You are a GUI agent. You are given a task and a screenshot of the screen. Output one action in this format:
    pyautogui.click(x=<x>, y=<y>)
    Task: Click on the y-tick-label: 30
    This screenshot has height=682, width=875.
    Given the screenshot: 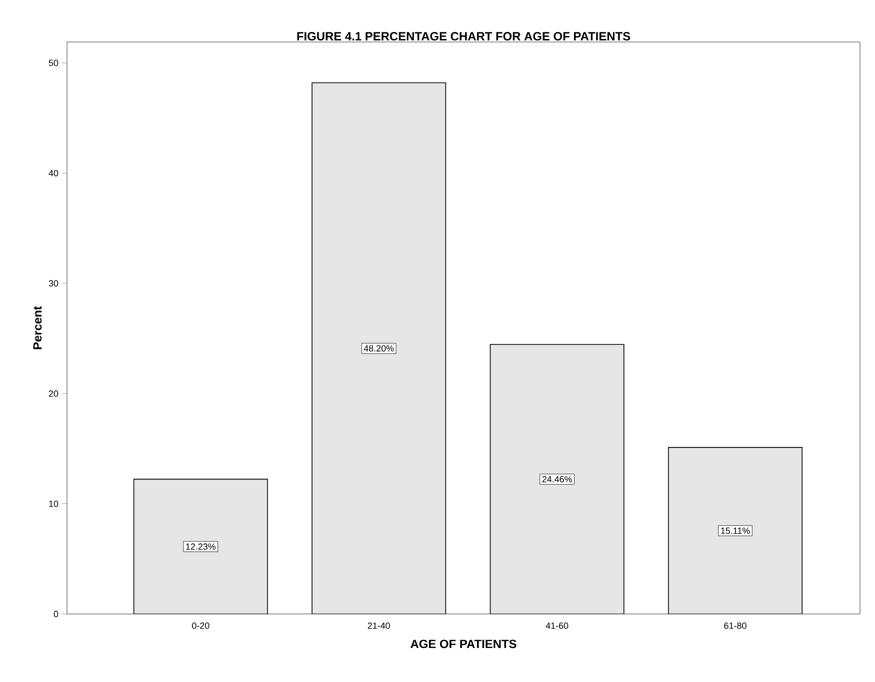 What is the action you would take?
    pyautogui.click(x=53, y=283)
    